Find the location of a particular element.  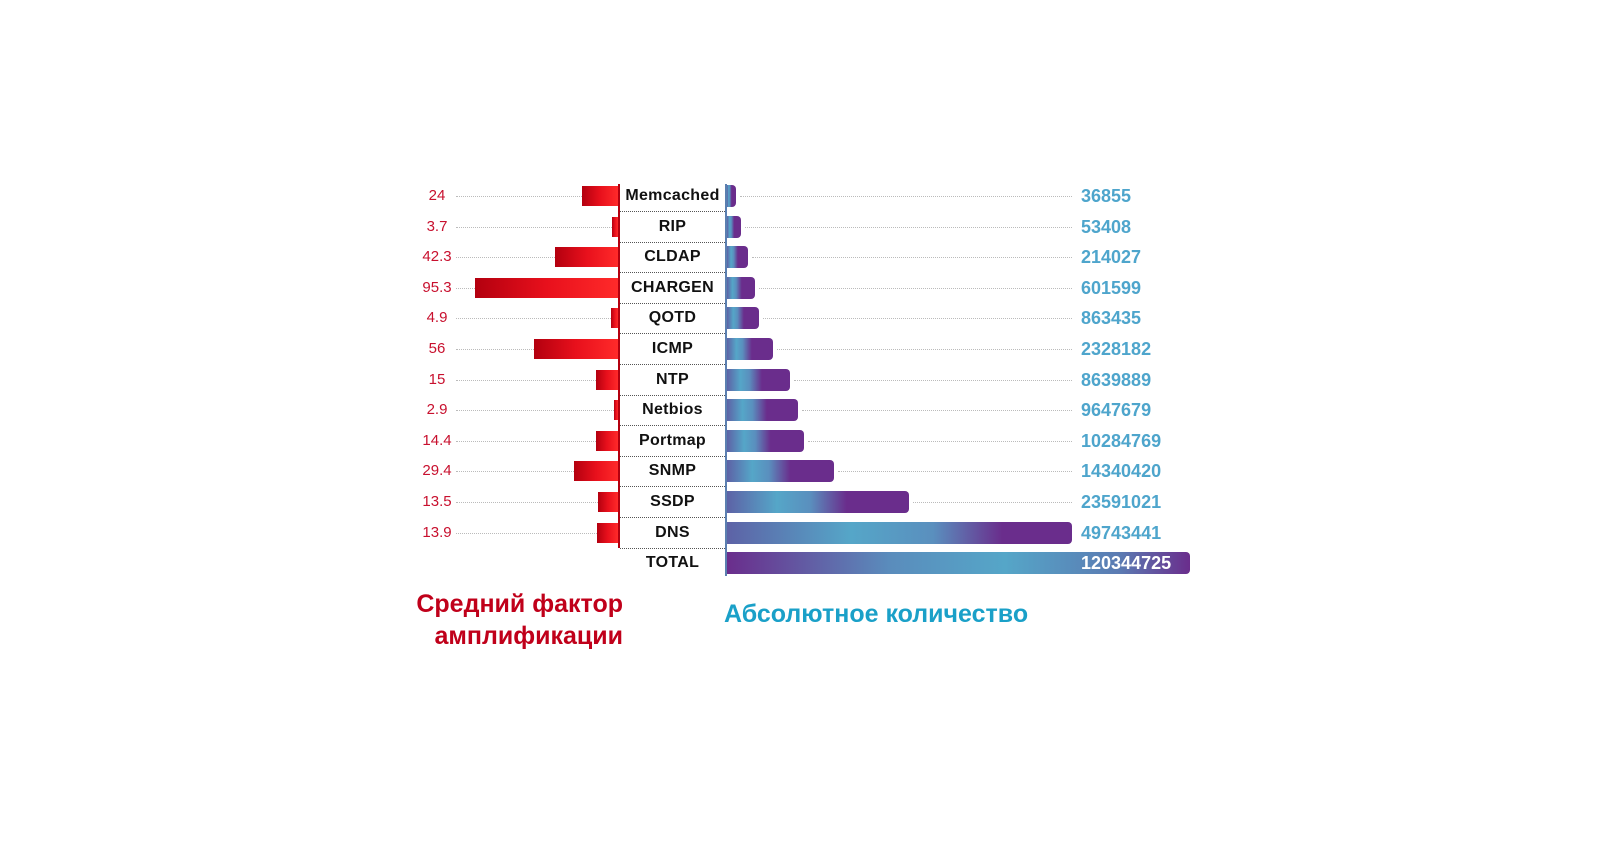

right-value-label: 8639889 is located at coordinates (1116, 379).